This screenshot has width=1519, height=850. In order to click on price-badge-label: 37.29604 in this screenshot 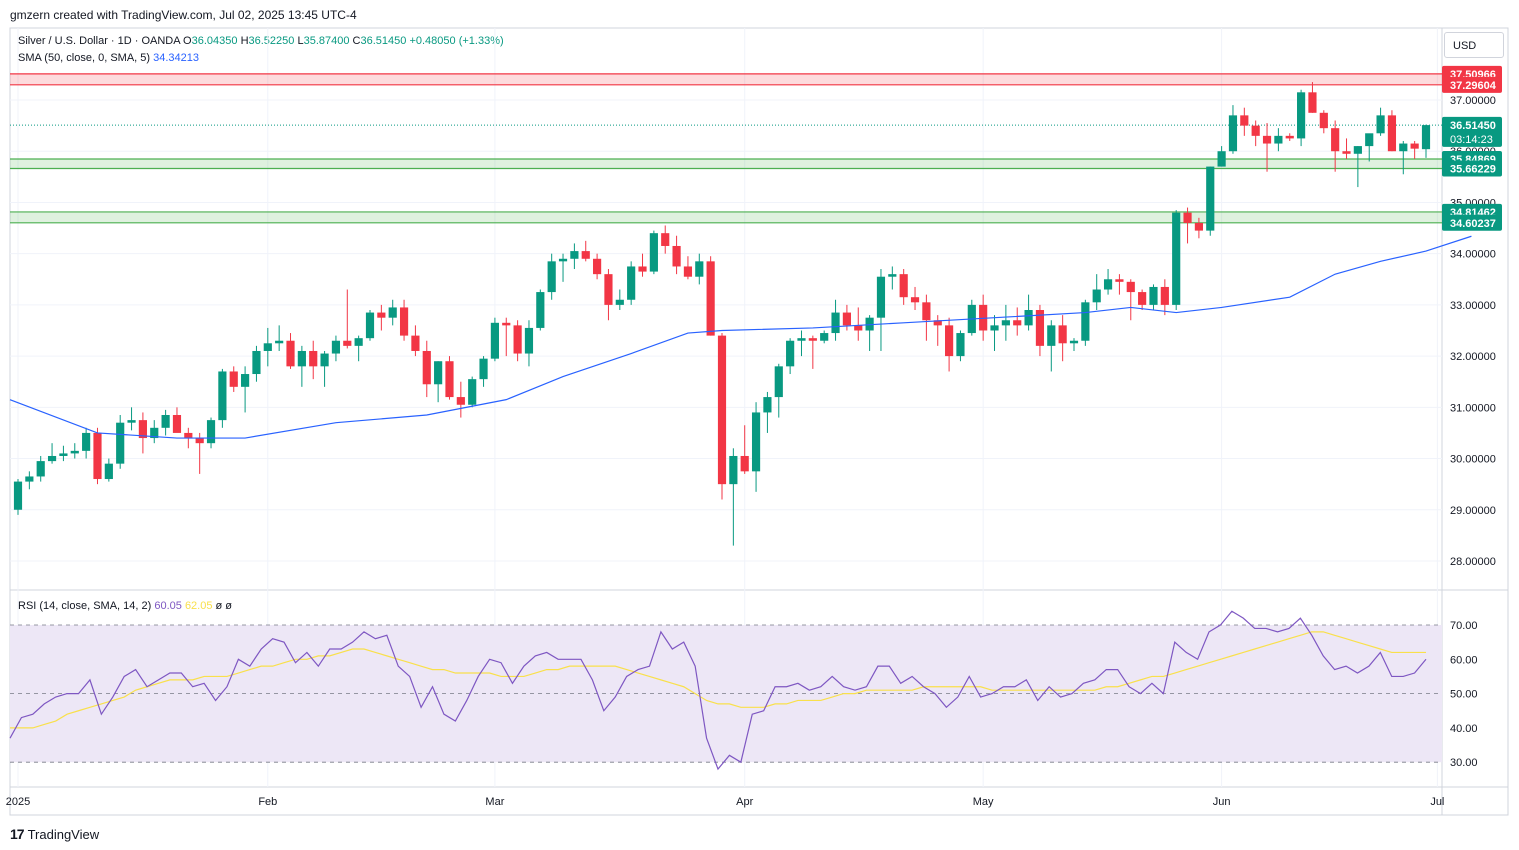, I will do `click(1473, 86)`.